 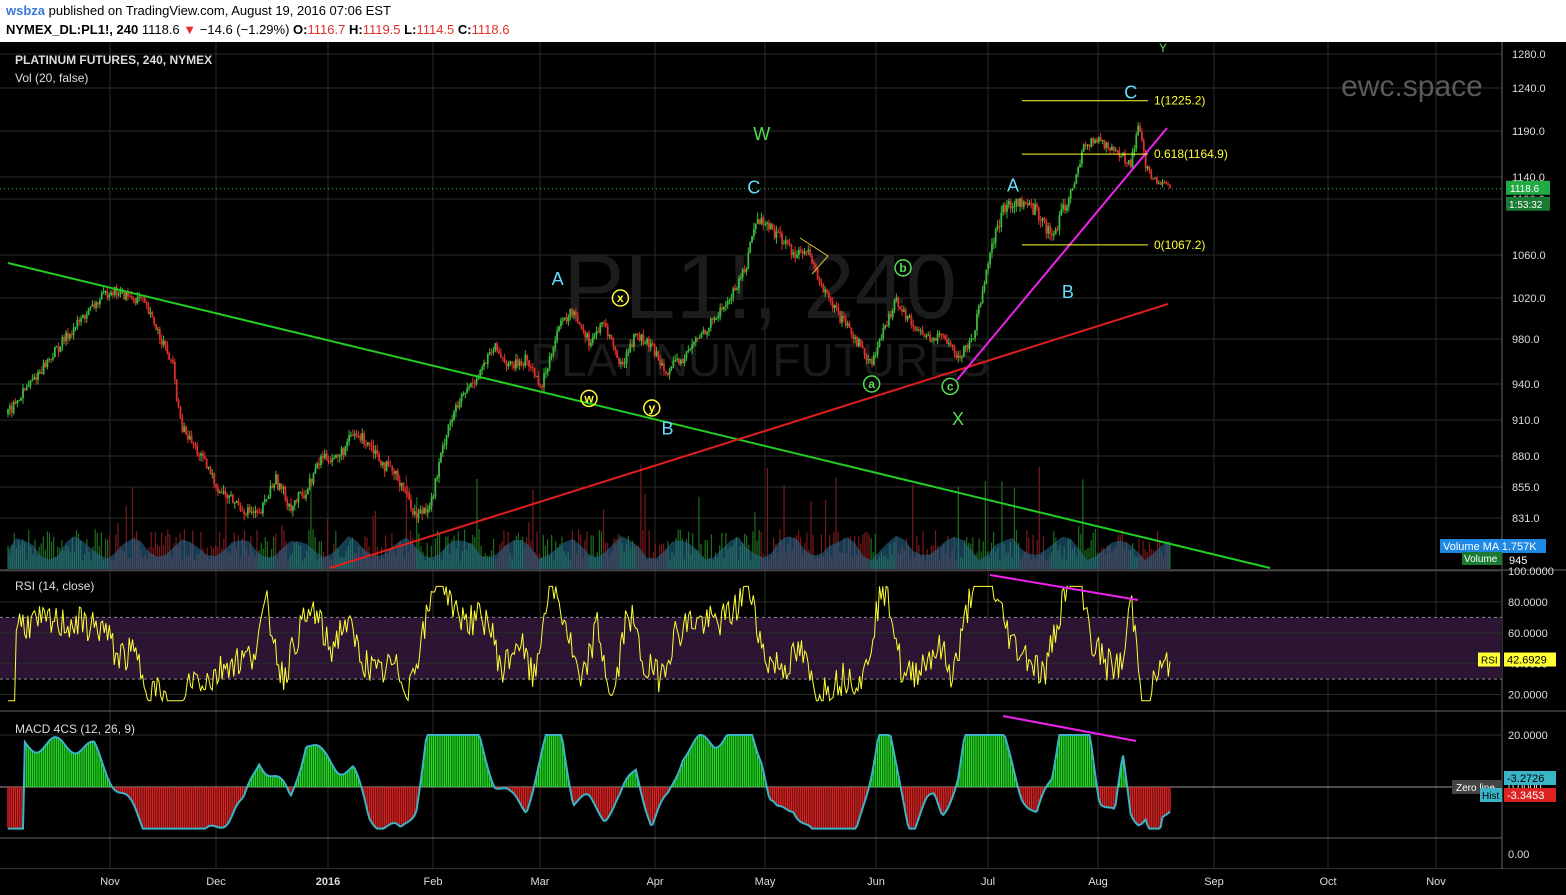 I want to click on price-tick-label: 1190.0, so click(x=1528, y=132).